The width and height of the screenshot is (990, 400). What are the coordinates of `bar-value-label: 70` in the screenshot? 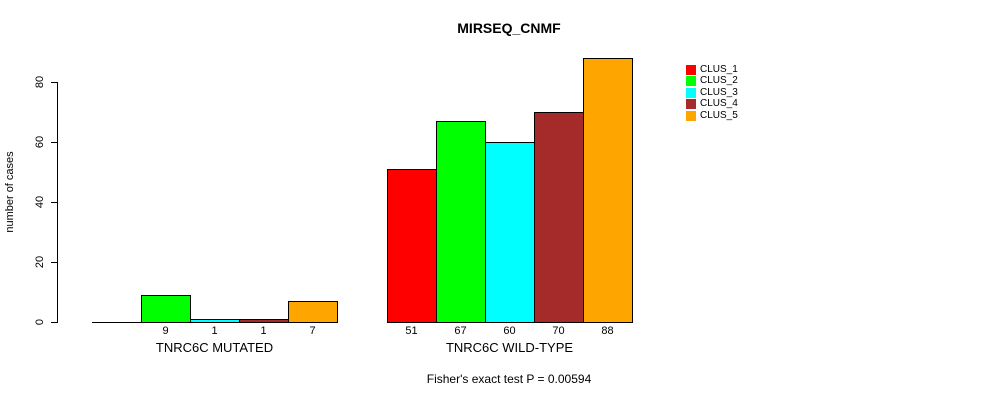 It's located at (558, 331).